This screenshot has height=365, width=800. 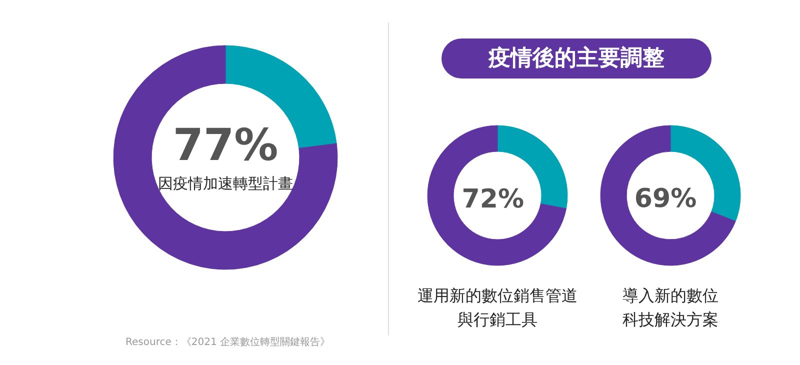 What do you see at coordinates (670, 307) in the screenshot?
I see `slice-label: 導入新的數位科技解決方案` at bounding box center [670, 307].